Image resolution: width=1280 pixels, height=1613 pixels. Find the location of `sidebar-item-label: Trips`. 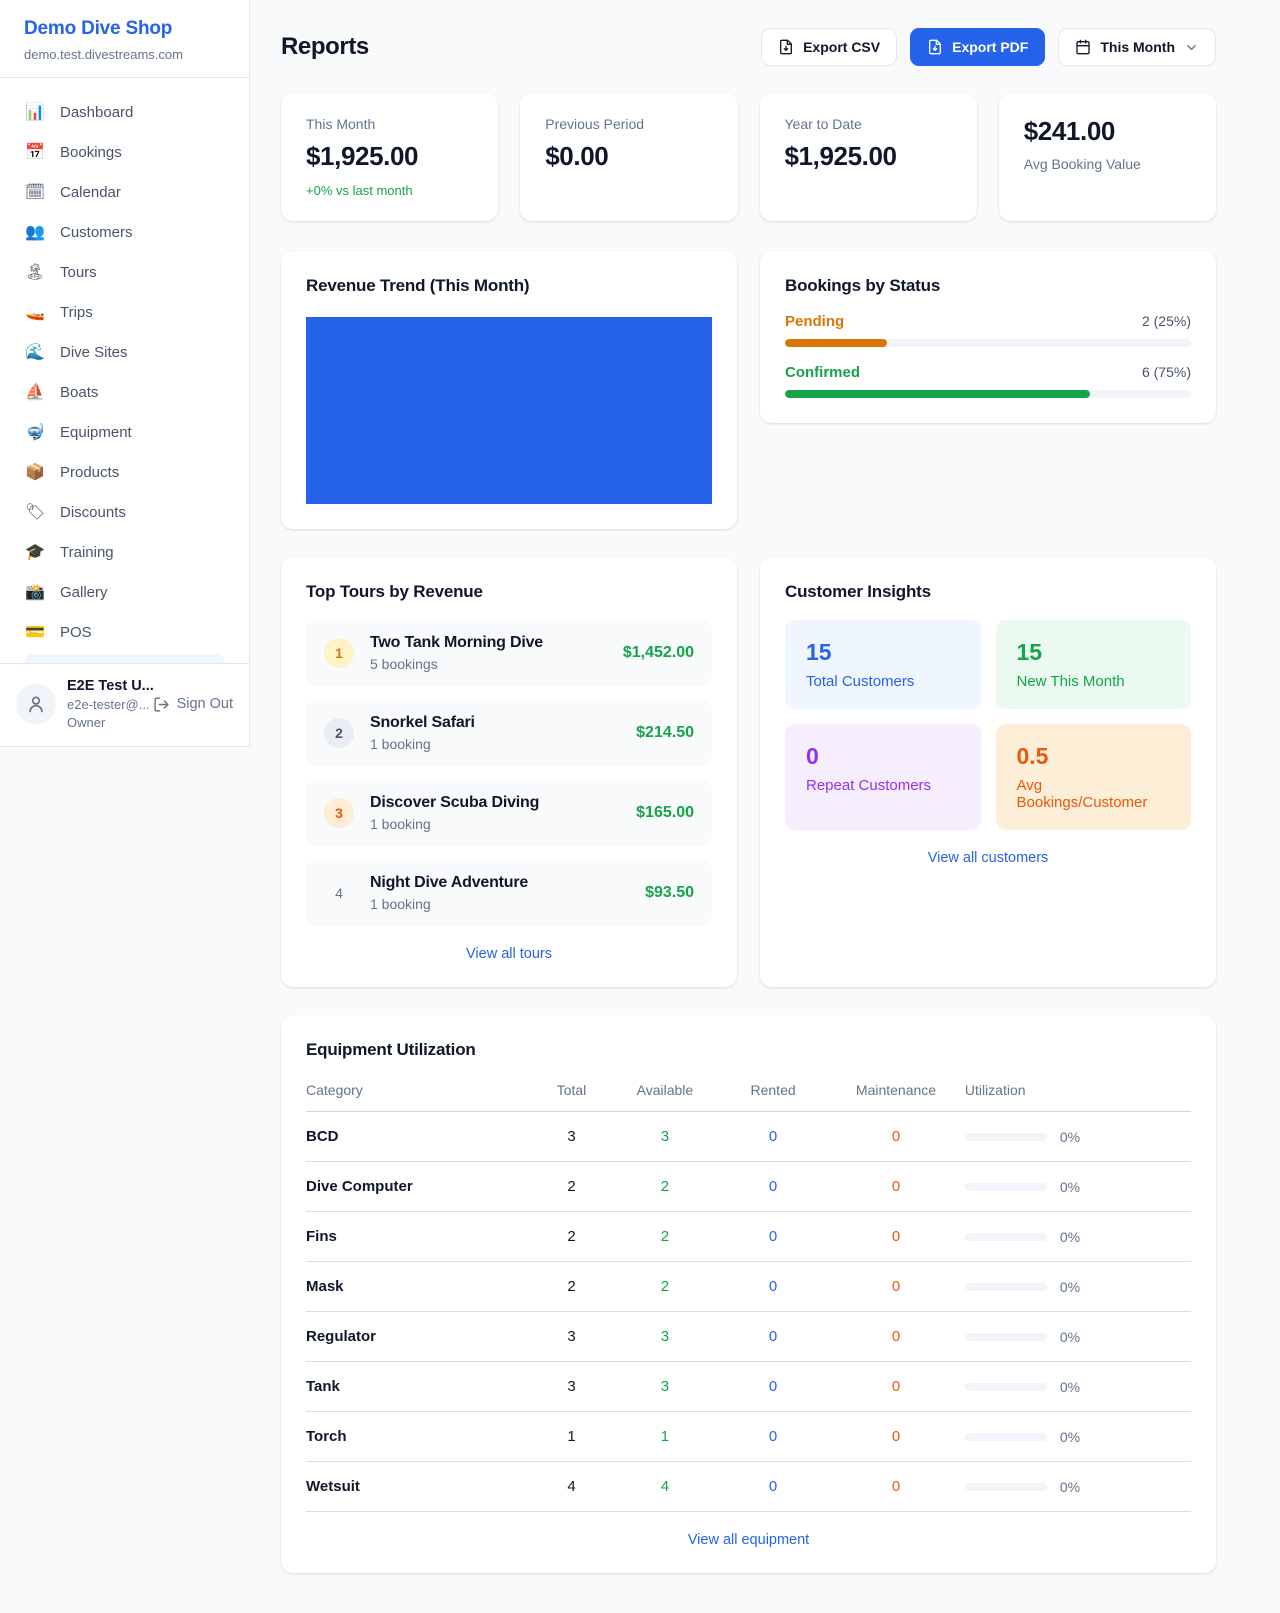

sidebar-item-label: Trips is located at coordinates (76, 312).